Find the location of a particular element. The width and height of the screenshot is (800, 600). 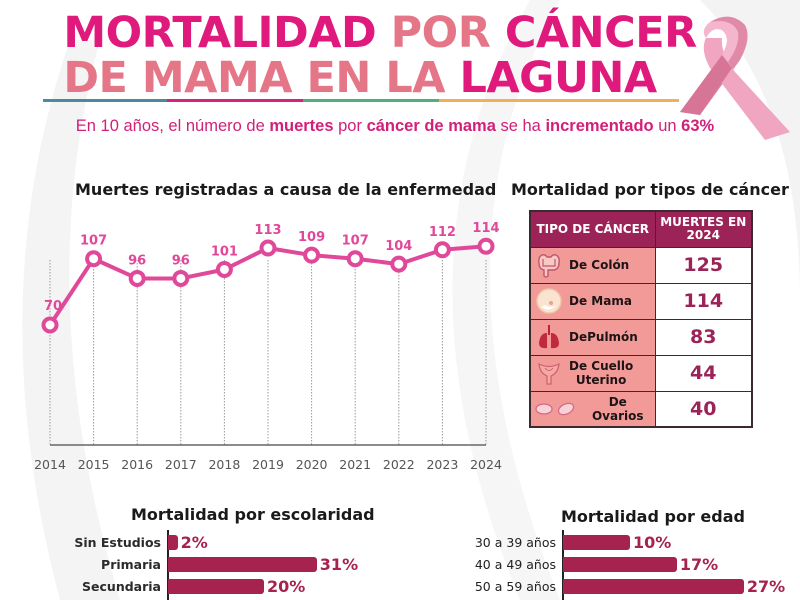

cancer-type-cell: De Ovarios is located at coordinates (592, 409).